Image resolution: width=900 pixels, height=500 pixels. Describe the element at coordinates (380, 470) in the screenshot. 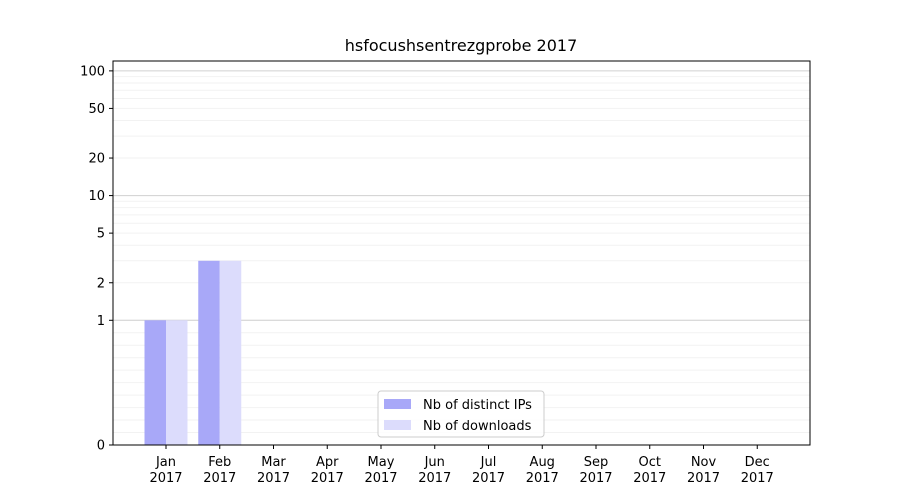

I see `x-tick-label: May 2017` at that location.